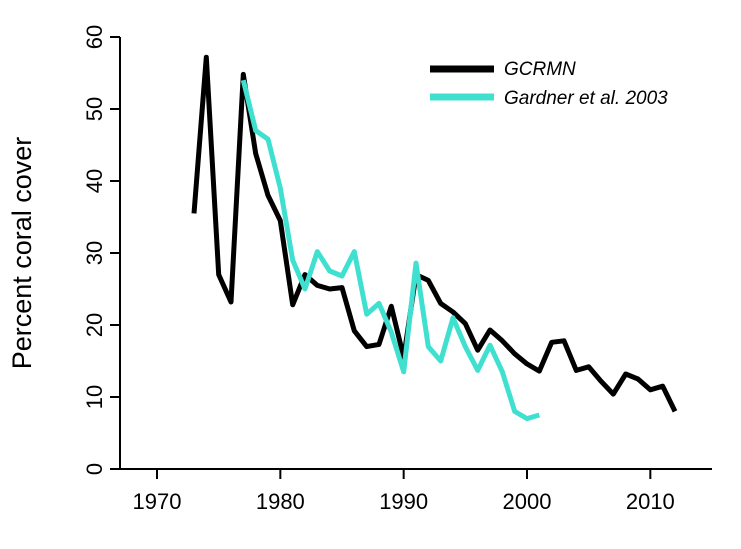 The height and width of the screenshot is (549, 741). What do you see at coordinates (527, 501) in the screenshot?
I see `x-tick-label: 2000` at bounding box center [527, 501].